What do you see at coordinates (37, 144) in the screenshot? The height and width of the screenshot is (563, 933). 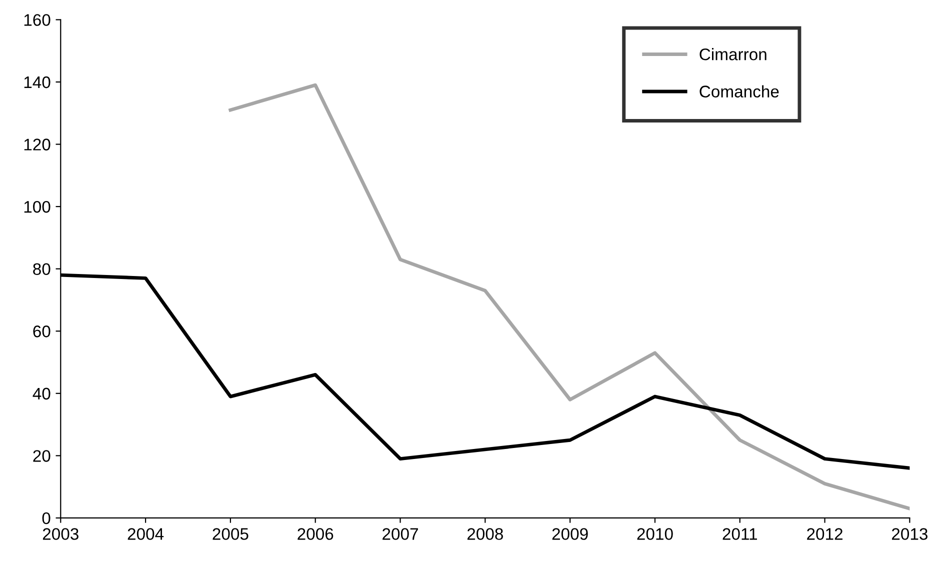 I see `y-tick-label: 120` at bounding box center [37, 144].